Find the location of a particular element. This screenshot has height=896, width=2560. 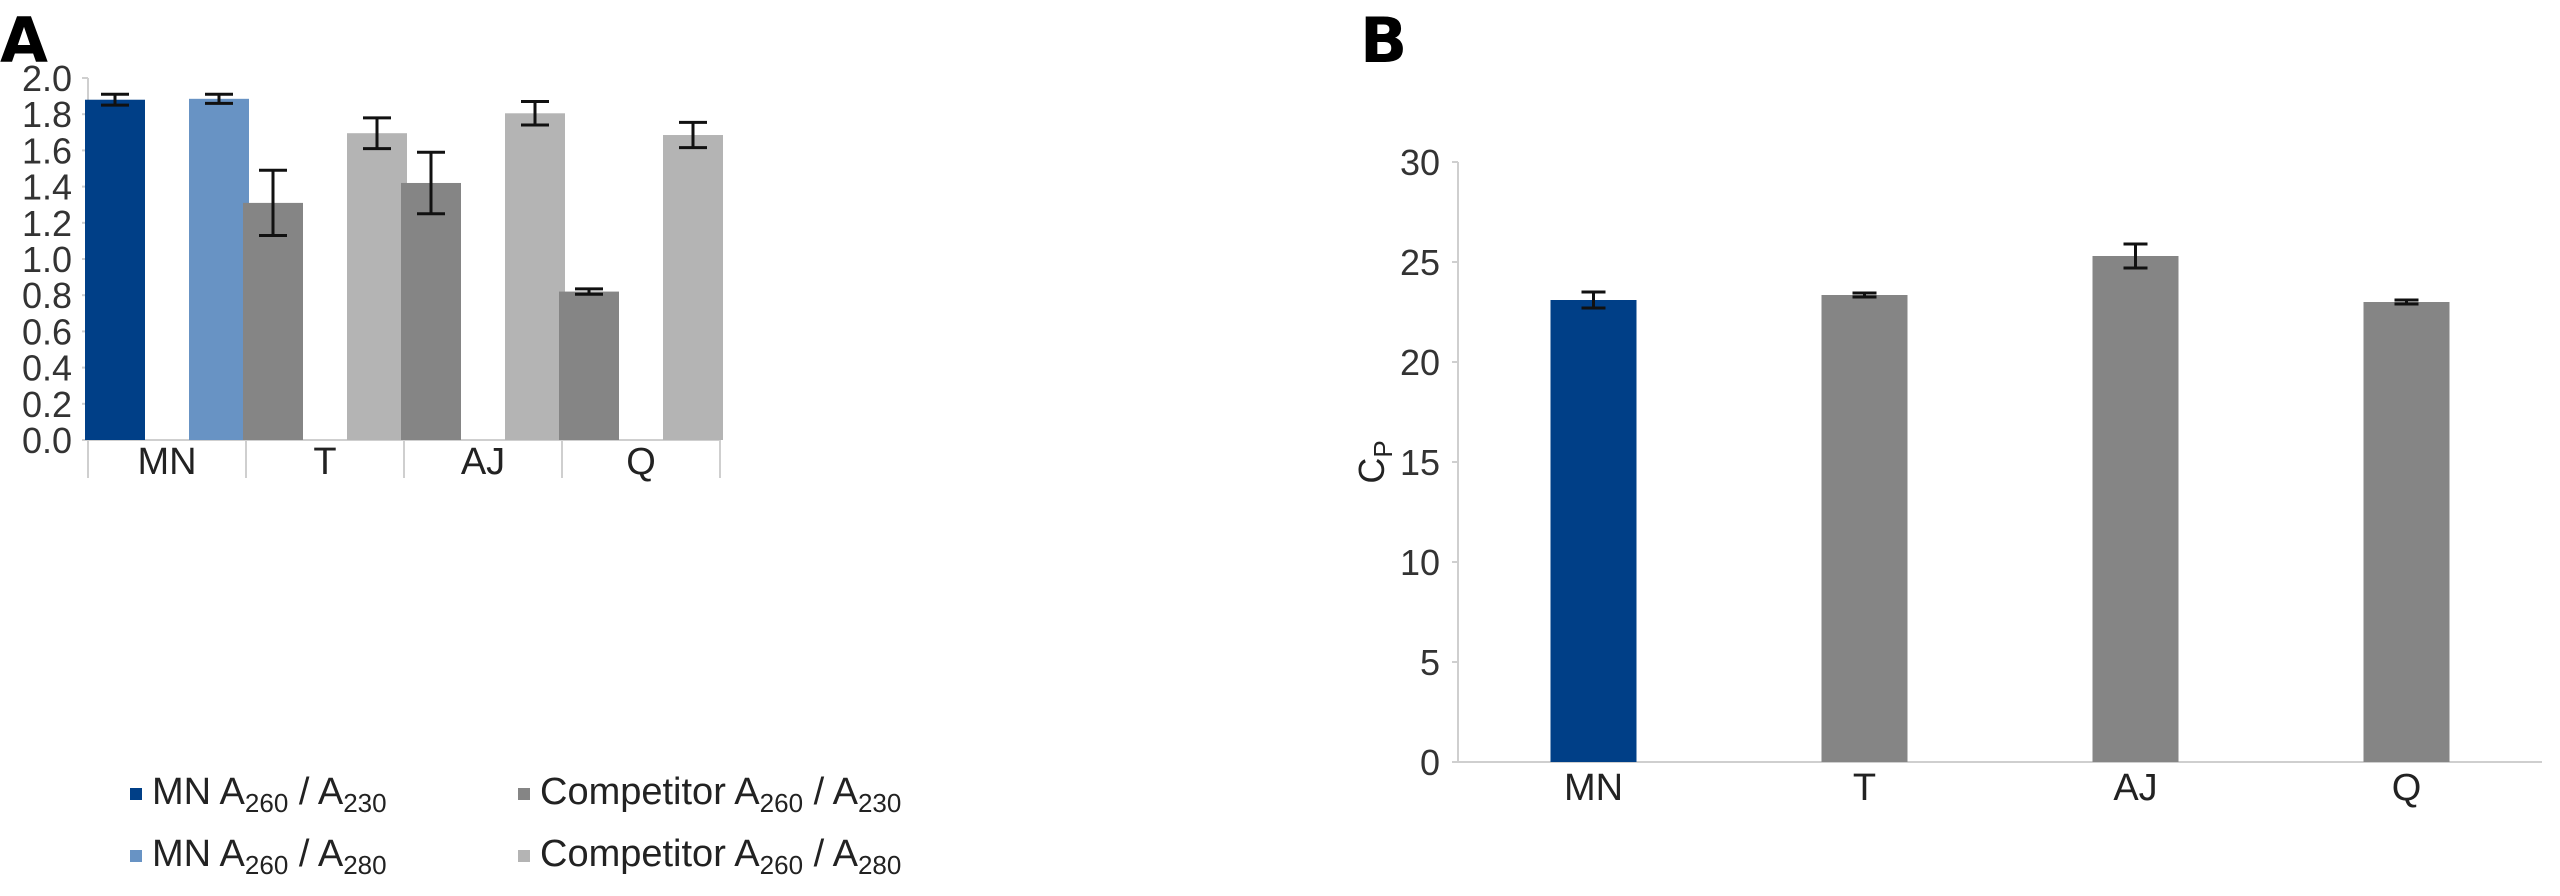

panel-label-a: A is located at coordinates (24, 40).